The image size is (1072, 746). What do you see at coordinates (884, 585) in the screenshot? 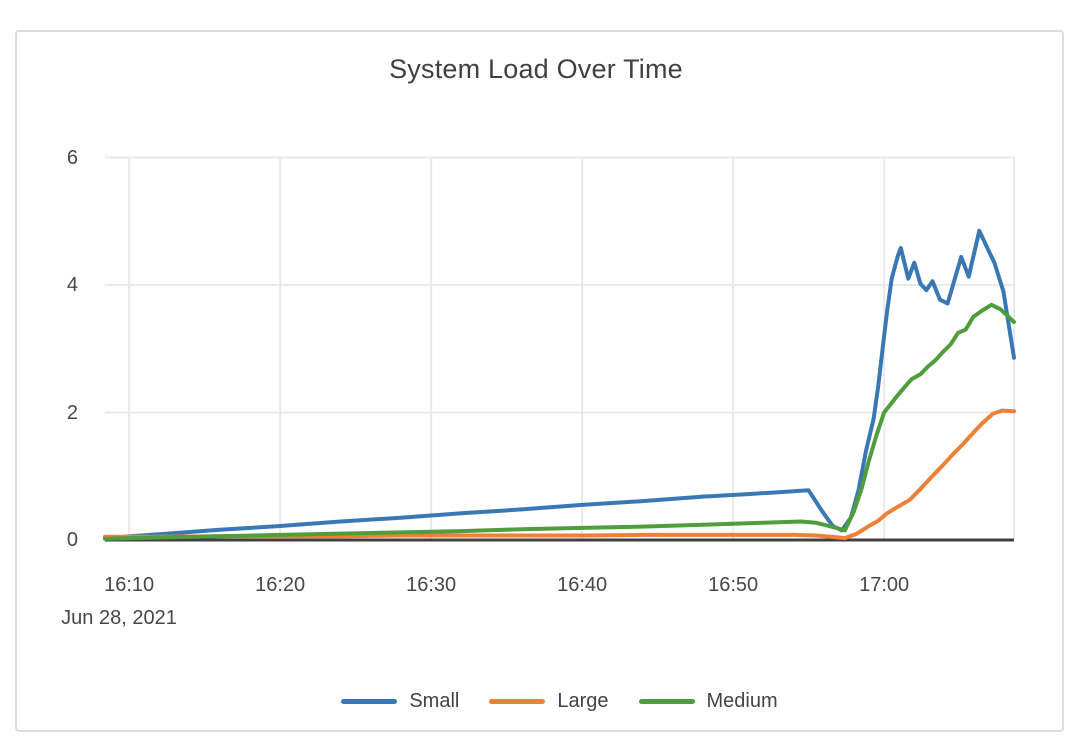
I see `x-tick-label: 17:00` at bounding box center [884, 585].